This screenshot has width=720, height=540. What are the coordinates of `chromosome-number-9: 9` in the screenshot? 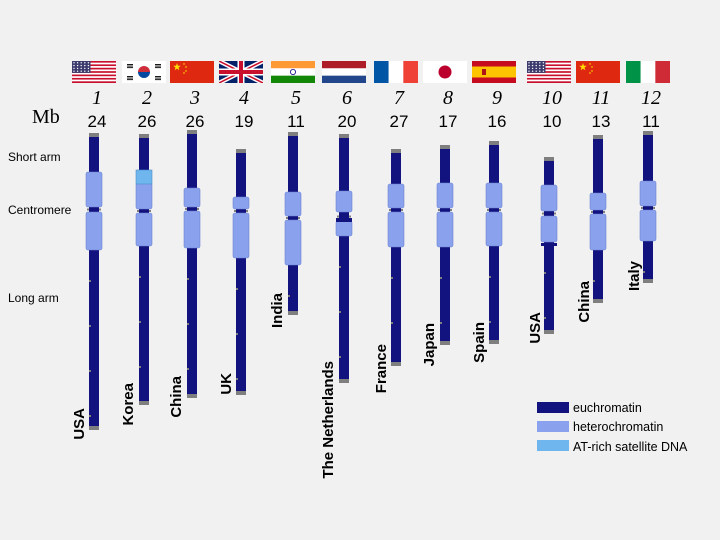 It's located at (497, 98).